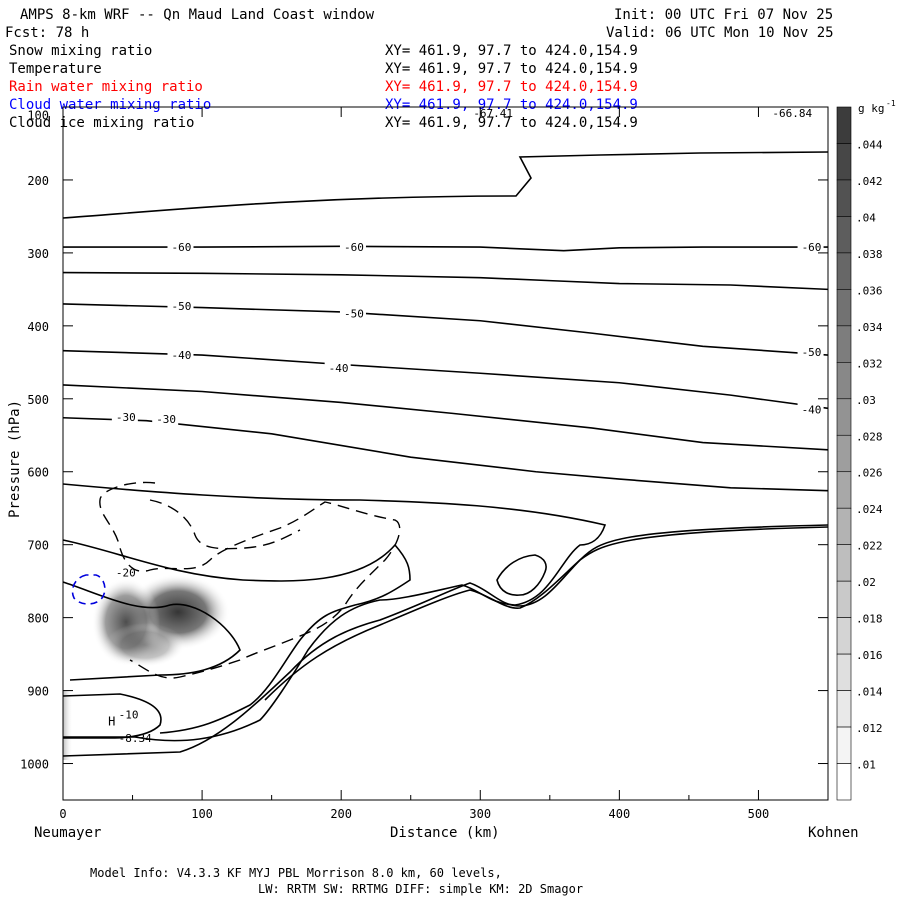 The width and height of the screenshot is (900, 900). Describe the element at coordinates (341, 814) in the screenshot. I see `x-tick-label: 200` at that location.